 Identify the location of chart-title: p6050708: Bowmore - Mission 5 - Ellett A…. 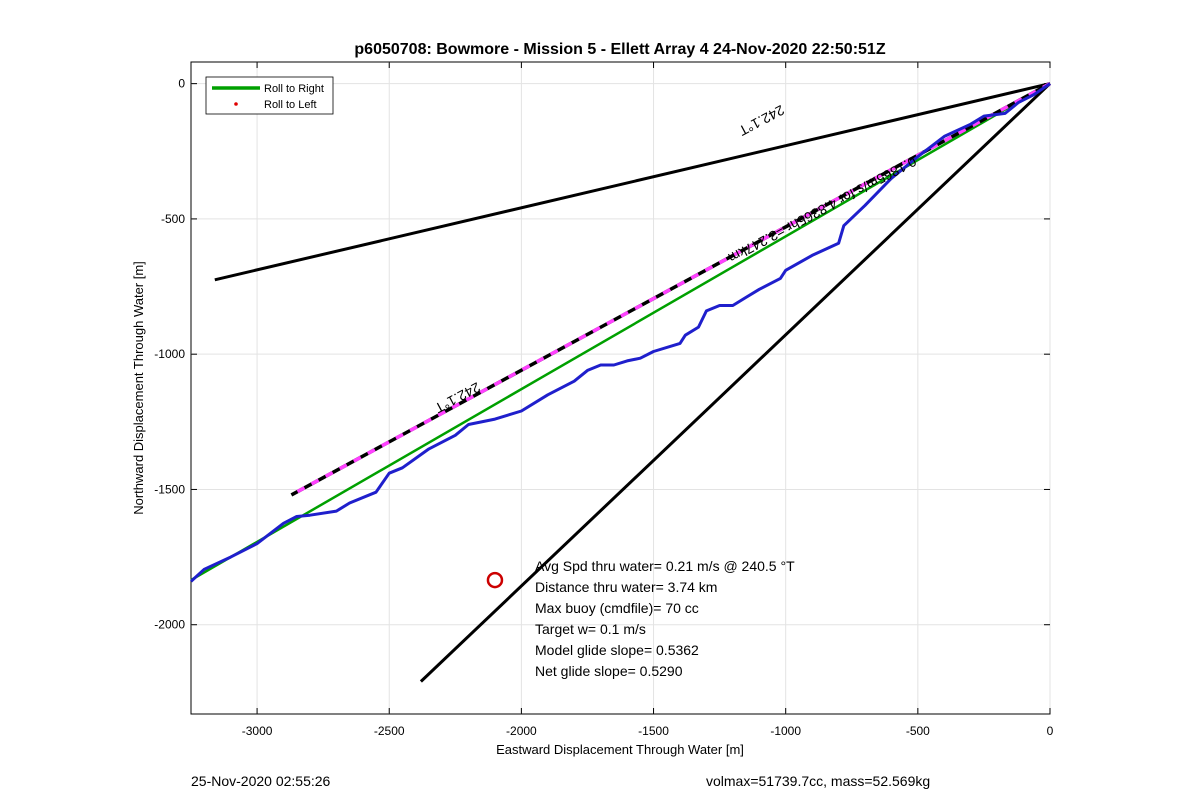
(619, 49).